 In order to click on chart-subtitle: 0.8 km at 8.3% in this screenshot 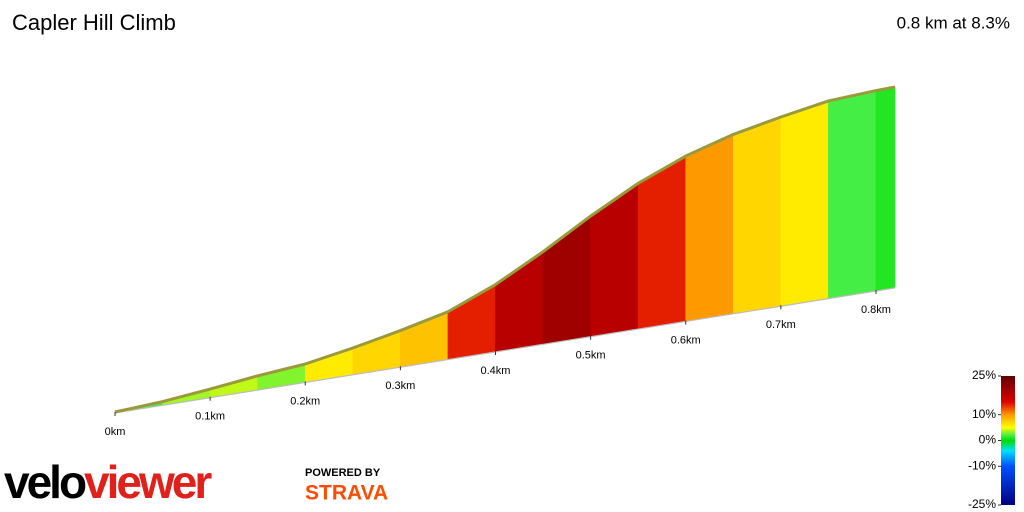, I will do `click(953, 22)`.